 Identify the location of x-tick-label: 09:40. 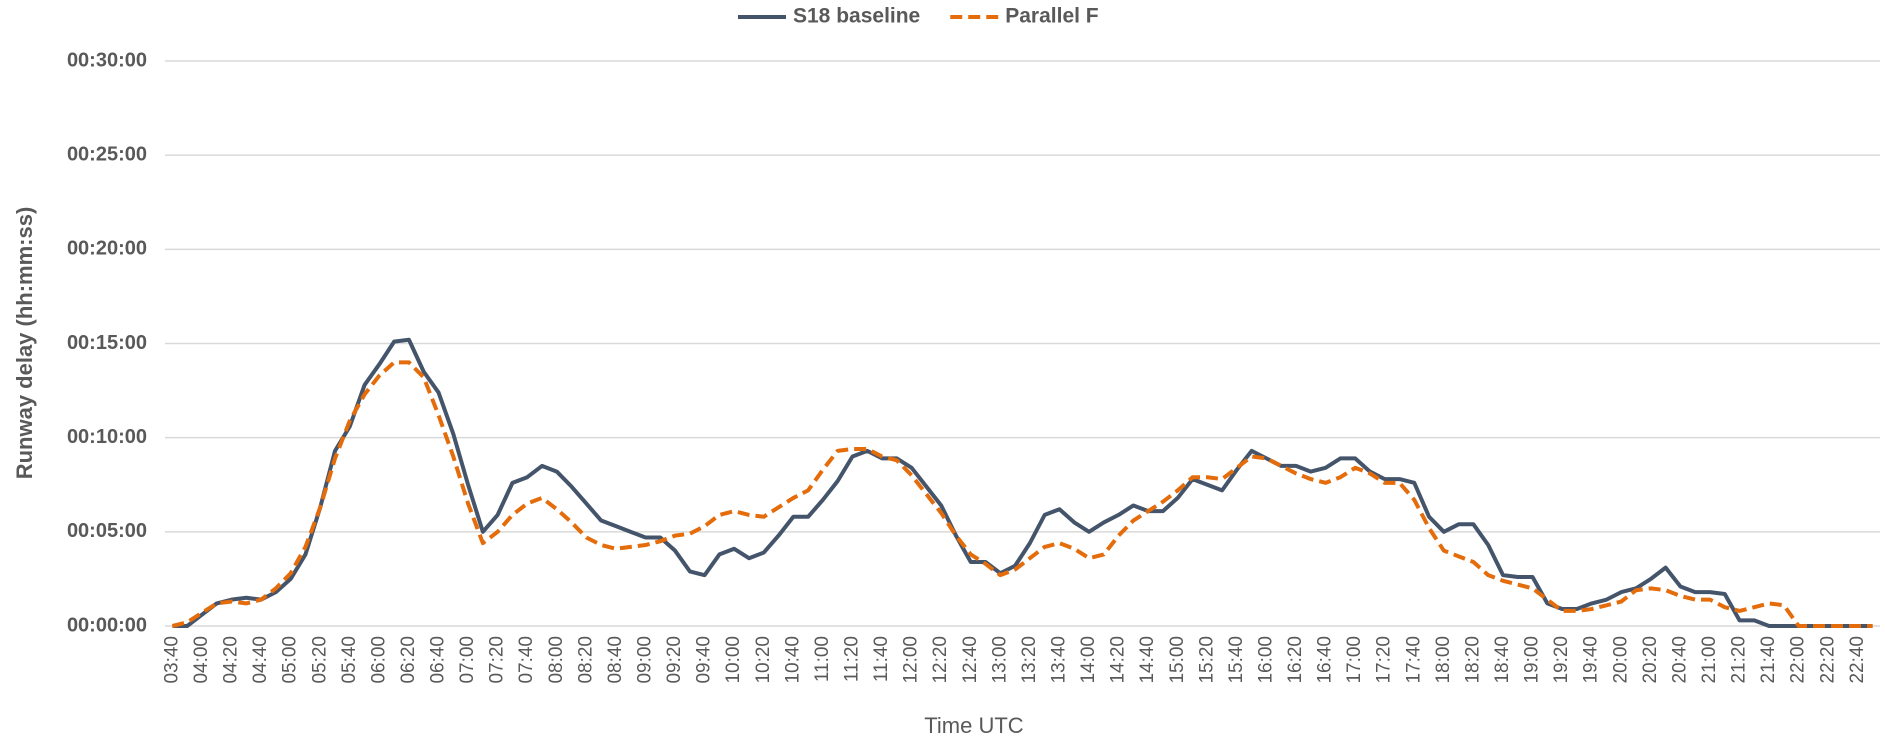
(704, 660).